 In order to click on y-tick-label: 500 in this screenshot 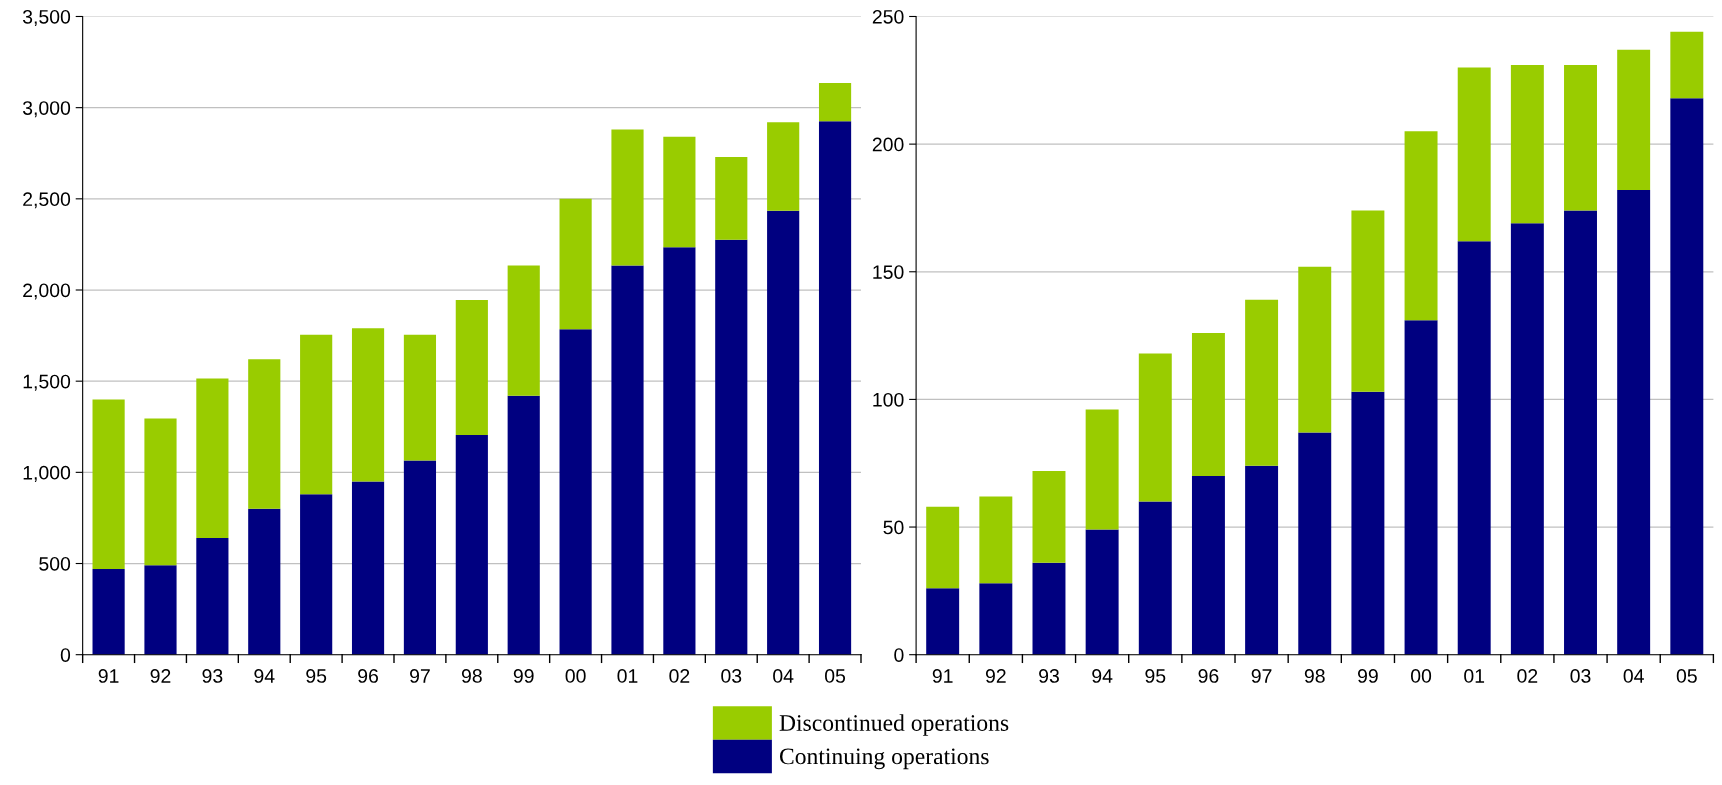, I will do `click(55, 563)`.